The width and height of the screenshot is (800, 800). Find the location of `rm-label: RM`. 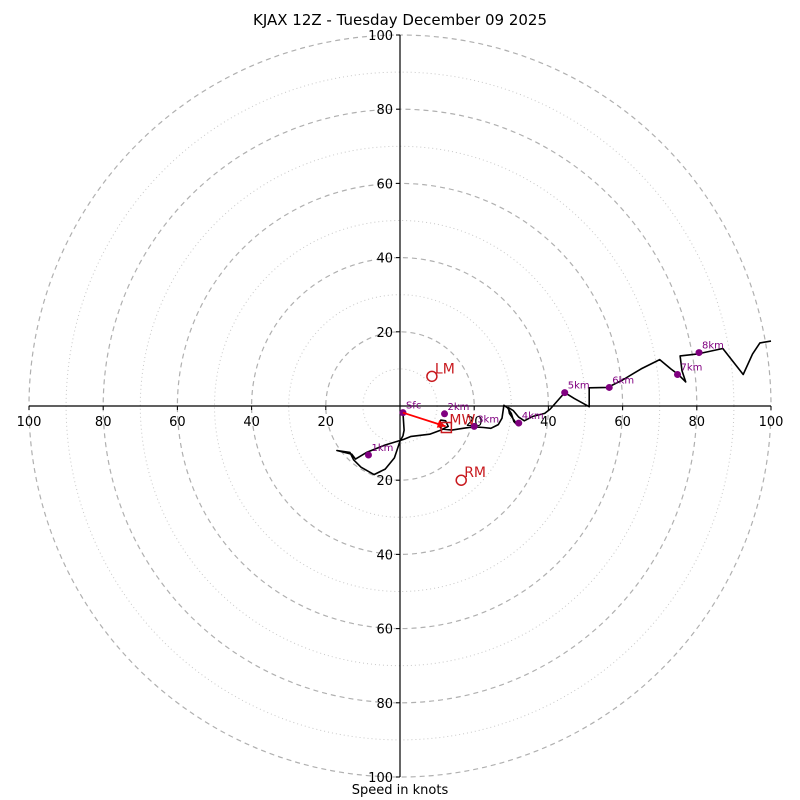

rm-label: RM is located at coordinates (475, 473).